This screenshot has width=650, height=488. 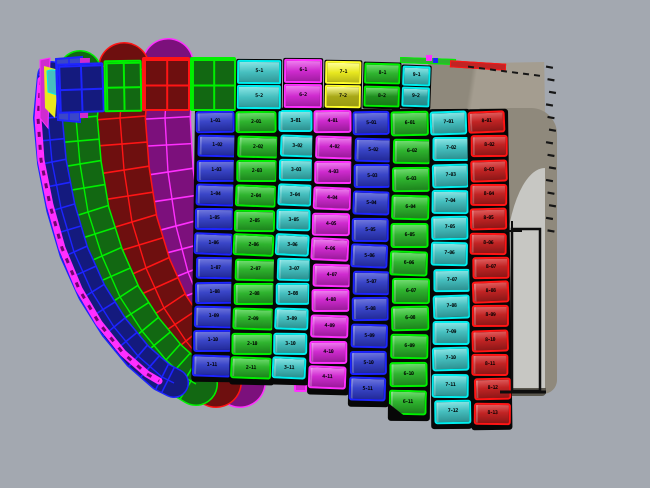 I want to click on shell-plate: 6-09, so click(x=409, y=346).